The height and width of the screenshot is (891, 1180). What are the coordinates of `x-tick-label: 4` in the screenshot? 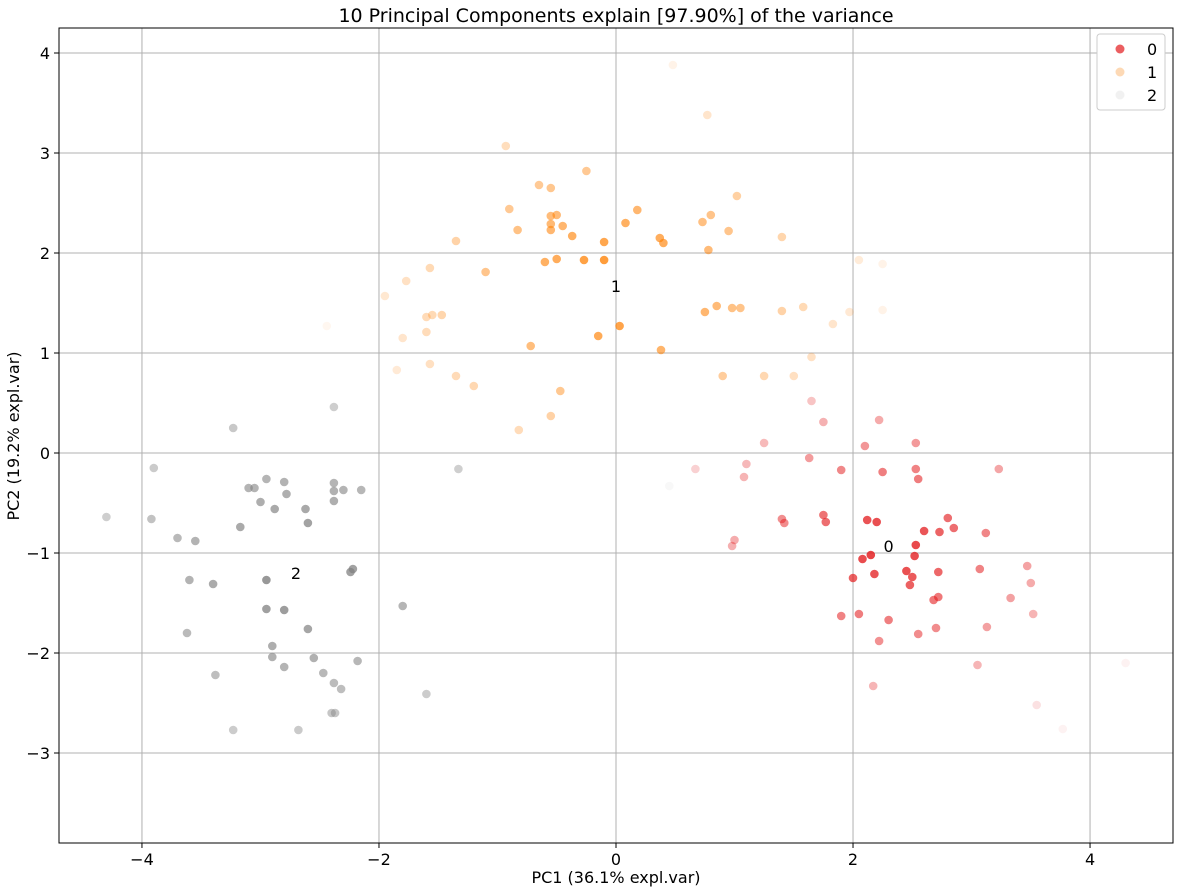 It's located at (1090, 859).